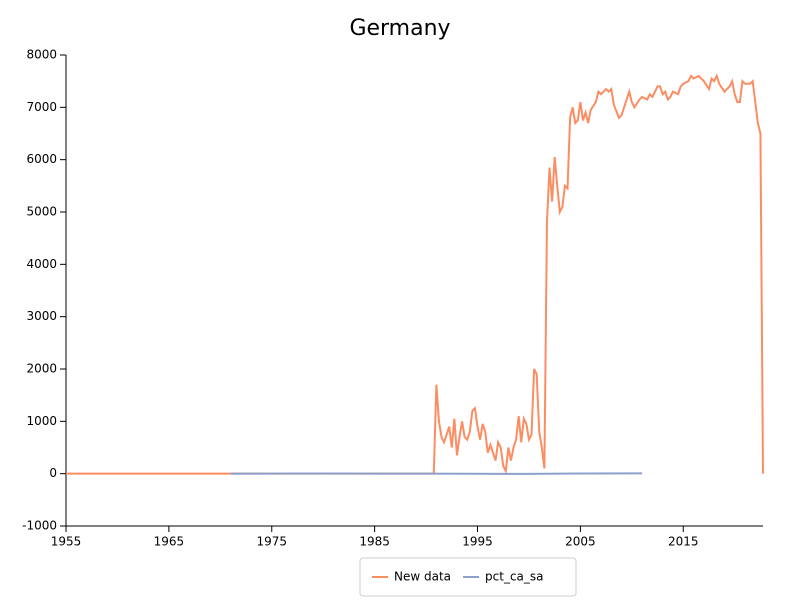  I want to click on y-tick-label: 3000, so click(41, 316).